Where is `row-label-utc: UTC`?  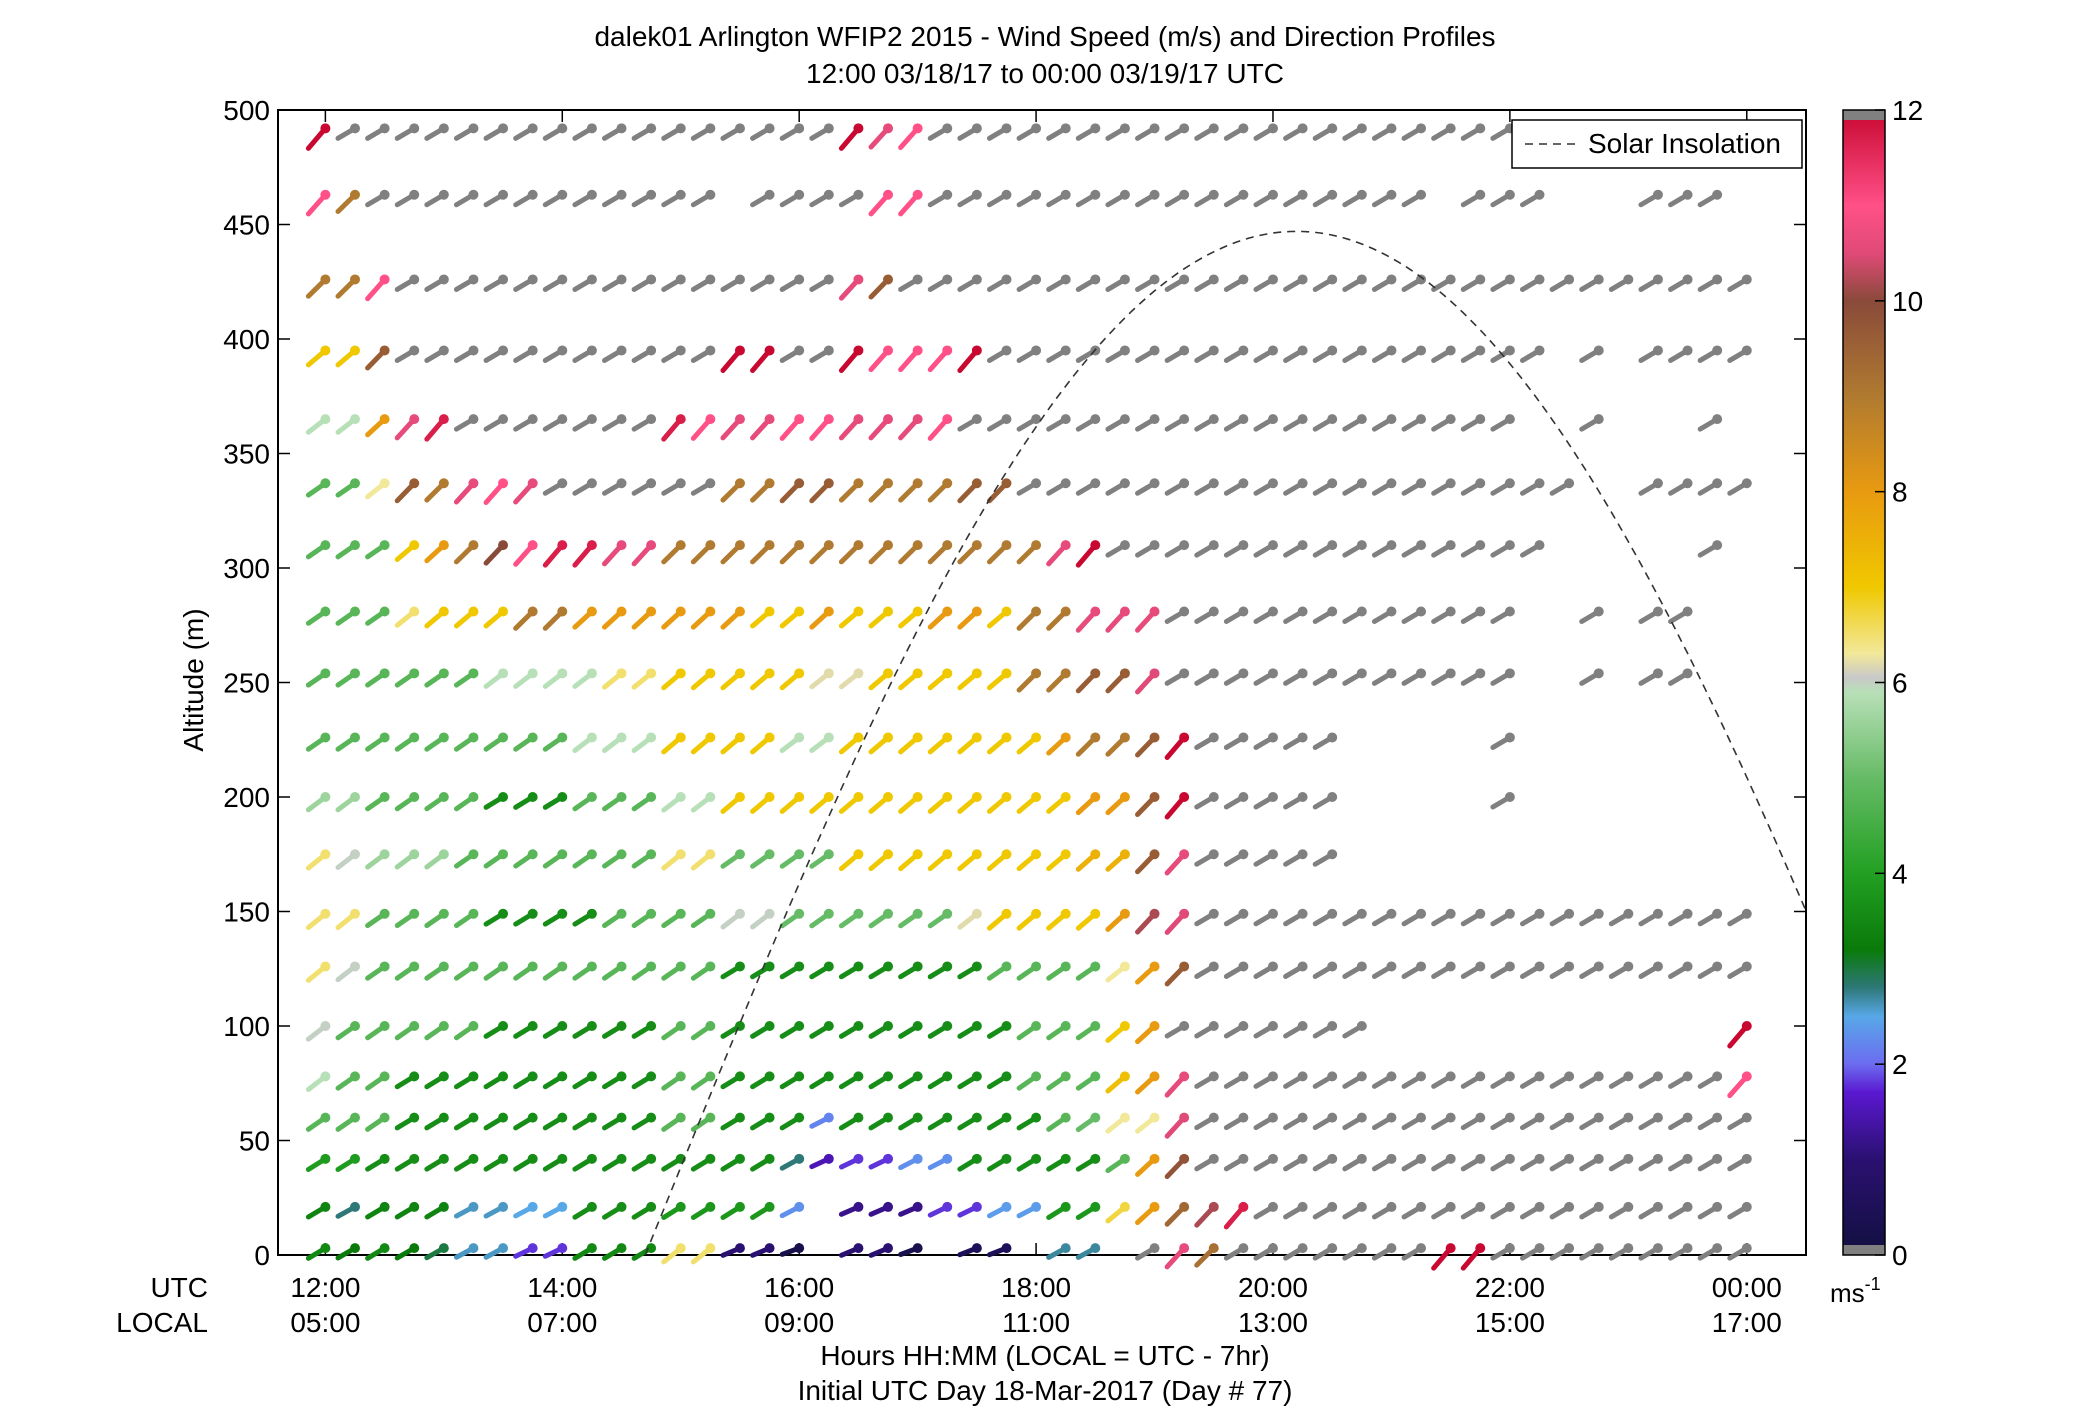 row-label-utc: UTC is located at coordinates (179, 1287).